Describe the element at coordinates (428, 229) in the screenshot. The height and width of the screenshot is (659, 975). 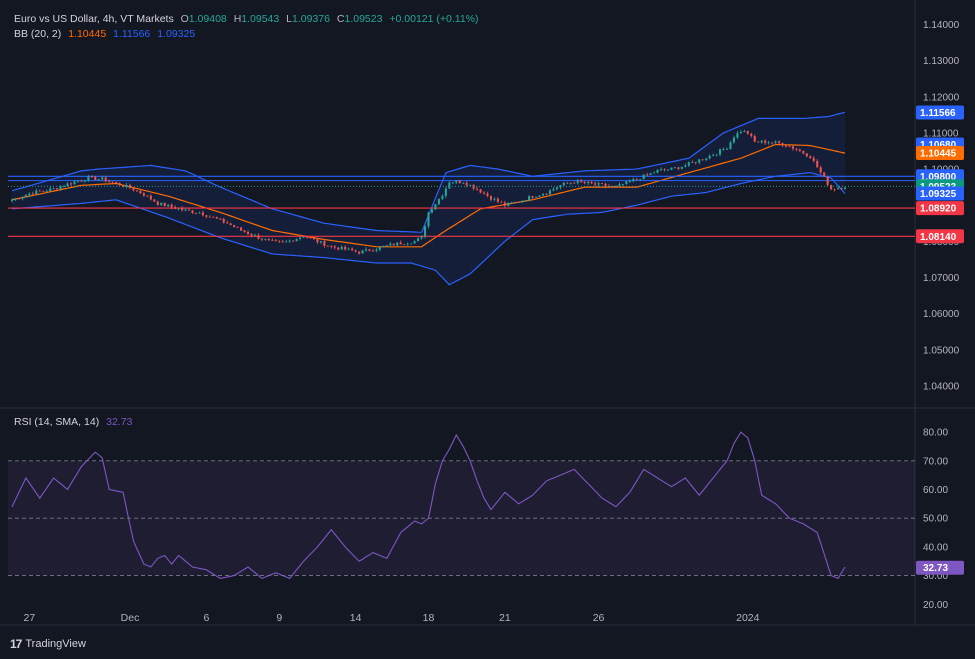
I see `bb-lower-line` at that location.